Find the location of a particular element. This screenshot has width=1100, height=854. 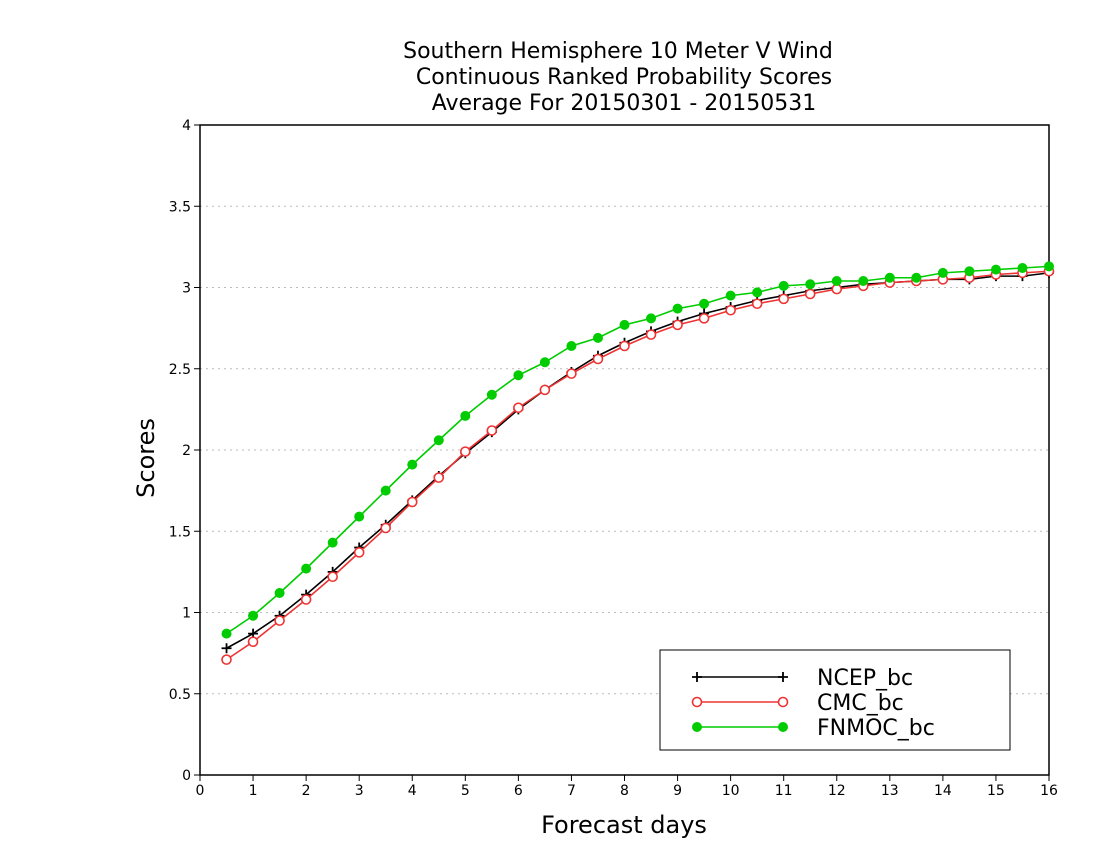

chart-title-line-2: Continuous Ranked Probability Scores is located at coordinates (624, 77).